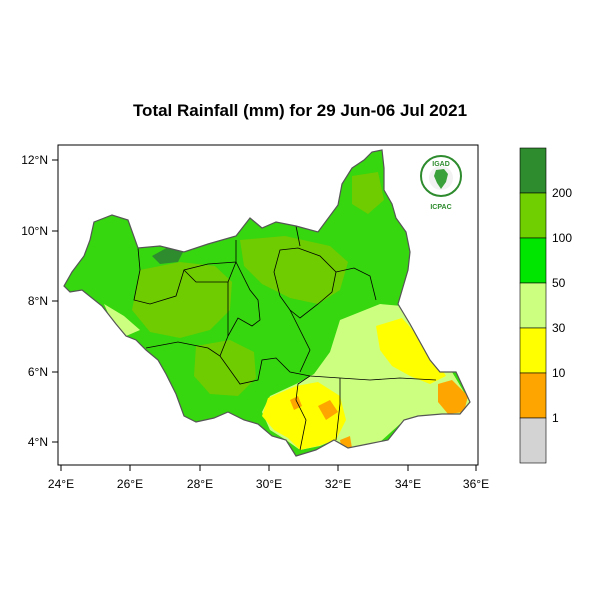  I want to click on legend-label: 1, so click(555, 418).